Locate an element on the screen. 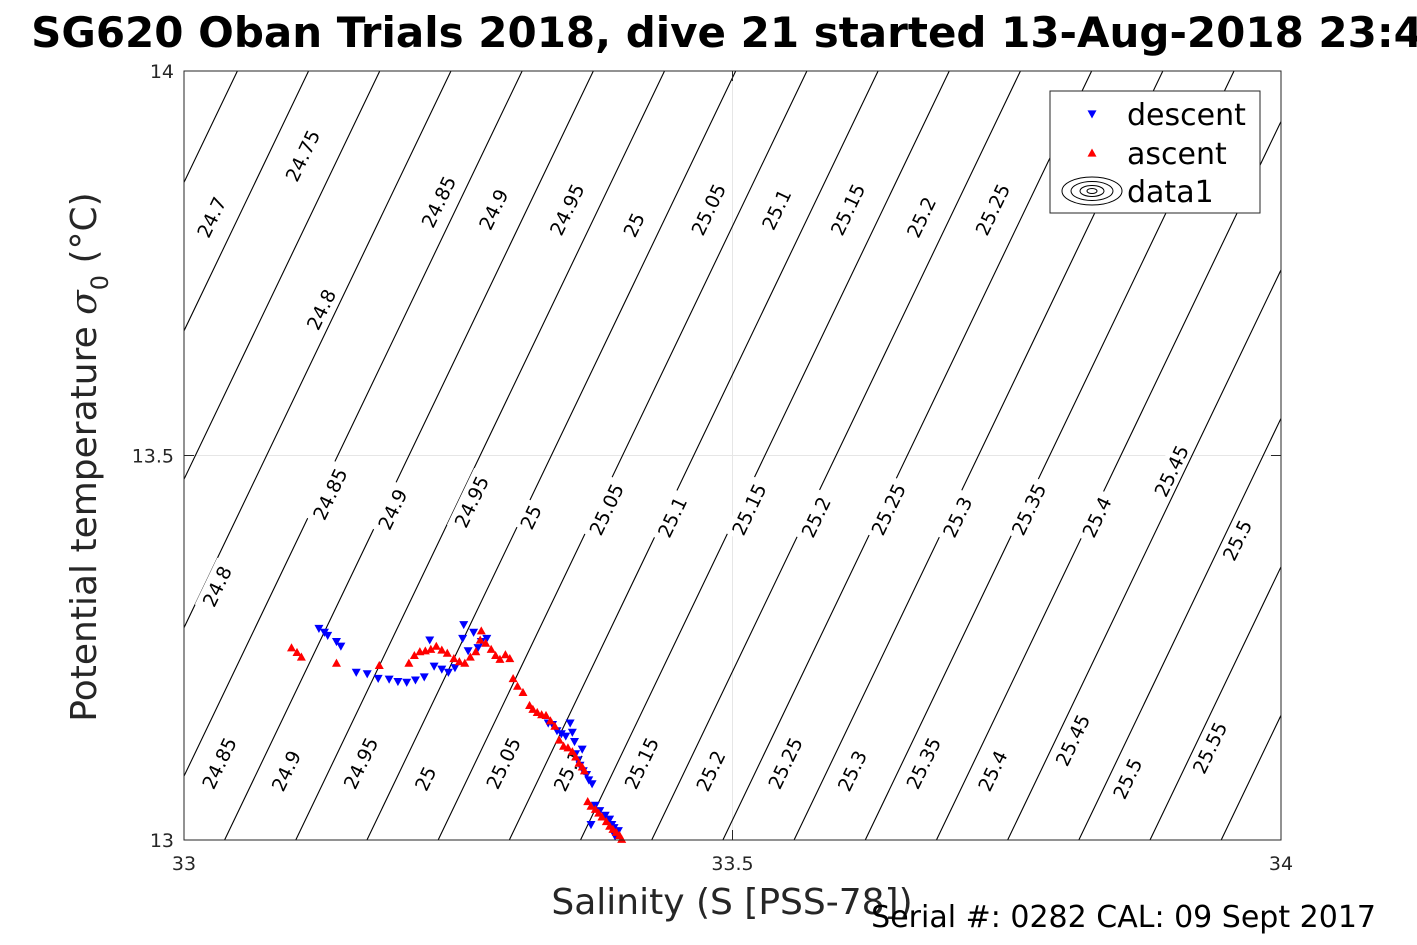 The height and width of the screenshot is (945, 1417). y-axis-label-main: Potential temperature is located at coordinates (84, 518).